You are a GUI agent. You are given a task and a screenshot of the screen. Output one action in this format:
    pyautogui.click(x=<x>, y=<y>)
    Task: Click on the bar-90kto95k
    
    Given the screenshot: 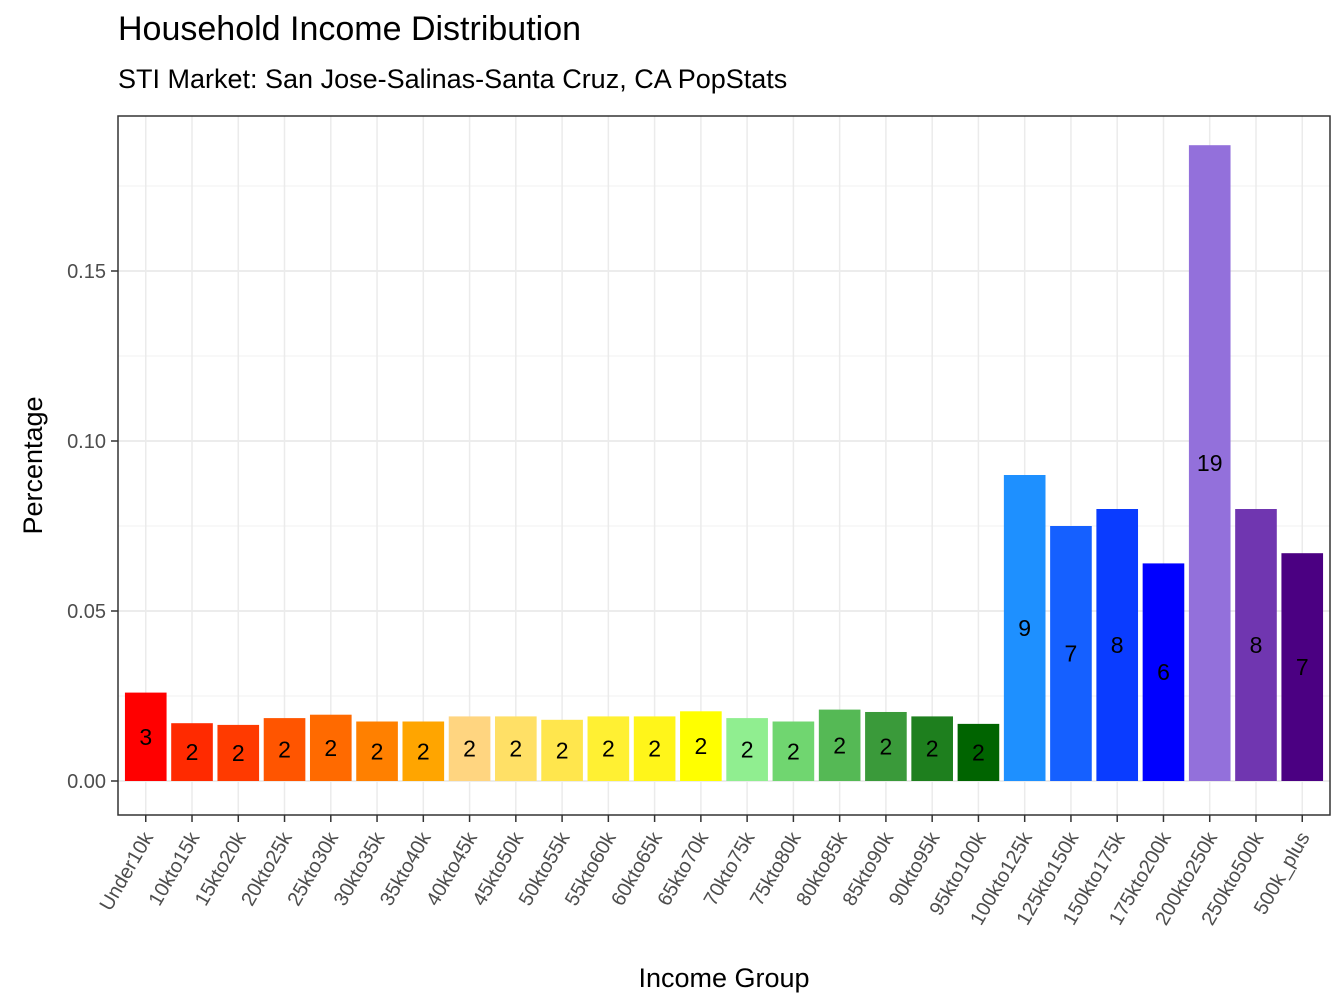 What is the action you would take?
    pyautogui.click(x=932, y=748)
    